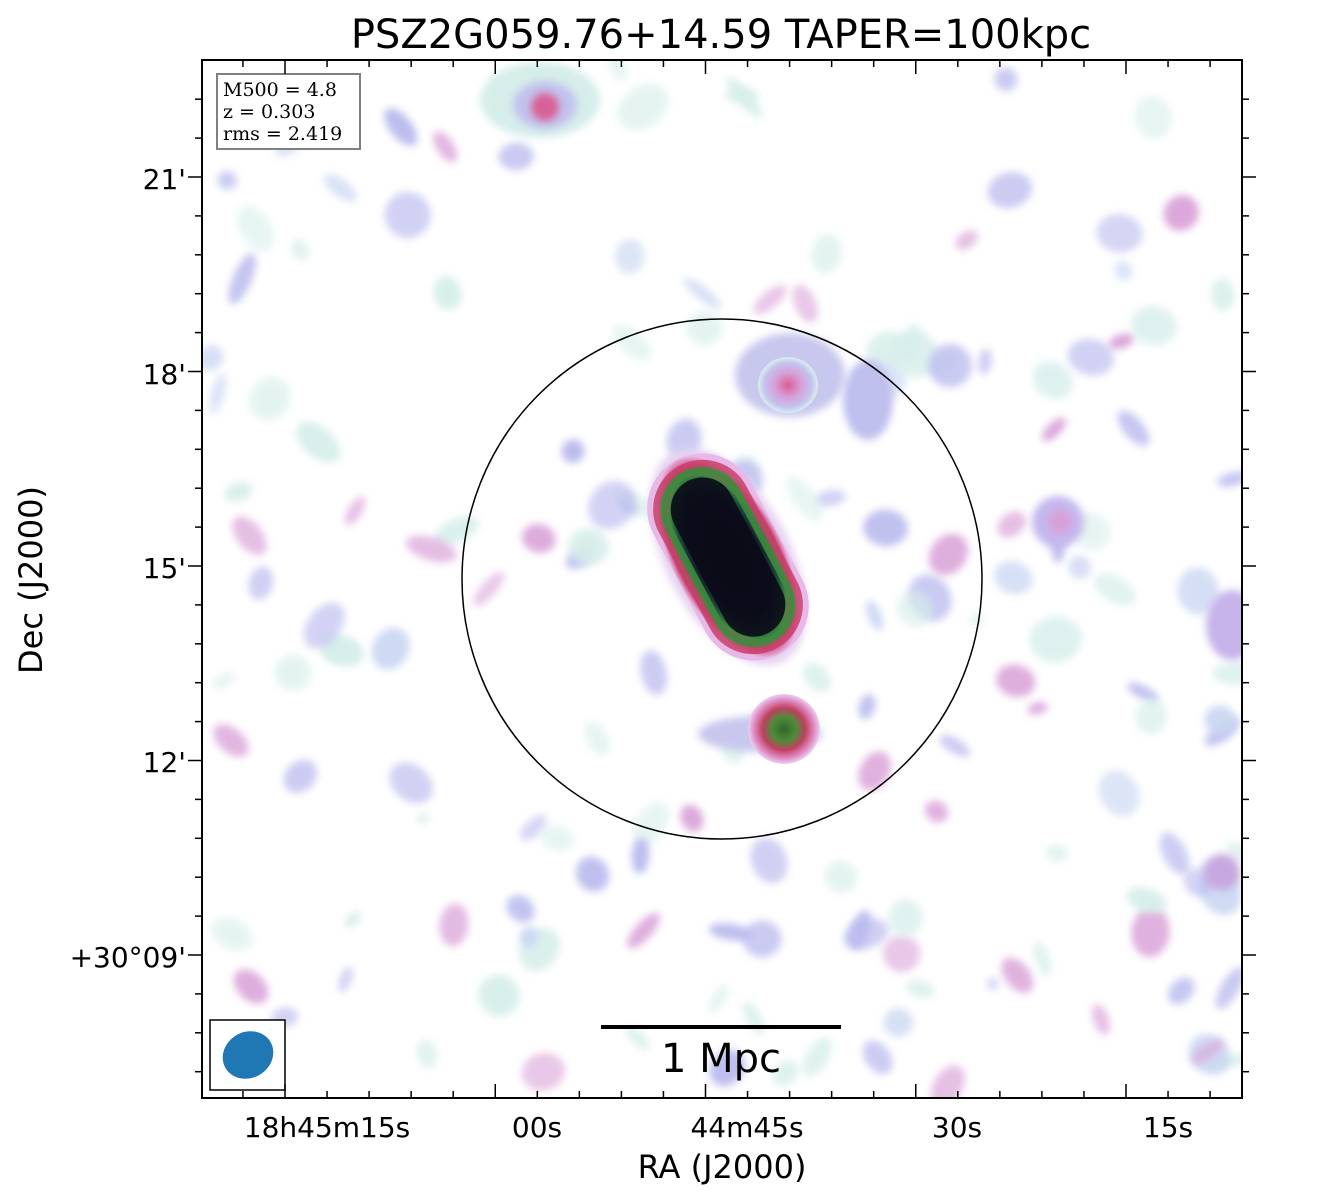 This screenshot has height=1200, width=1321. What do you see at coordinates (957, 1127) in the screenshot?
I see `x-tick-label: 30s` at bounding box center [957, 1127].